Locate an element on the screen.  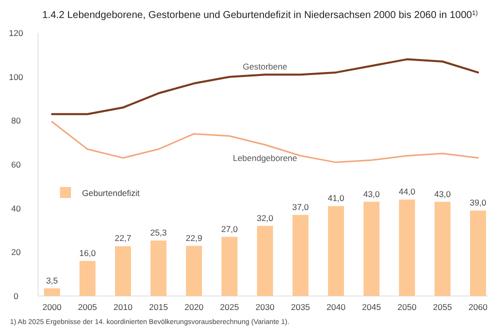
y-tick-label: 120 is located at coordinates (16, 33).